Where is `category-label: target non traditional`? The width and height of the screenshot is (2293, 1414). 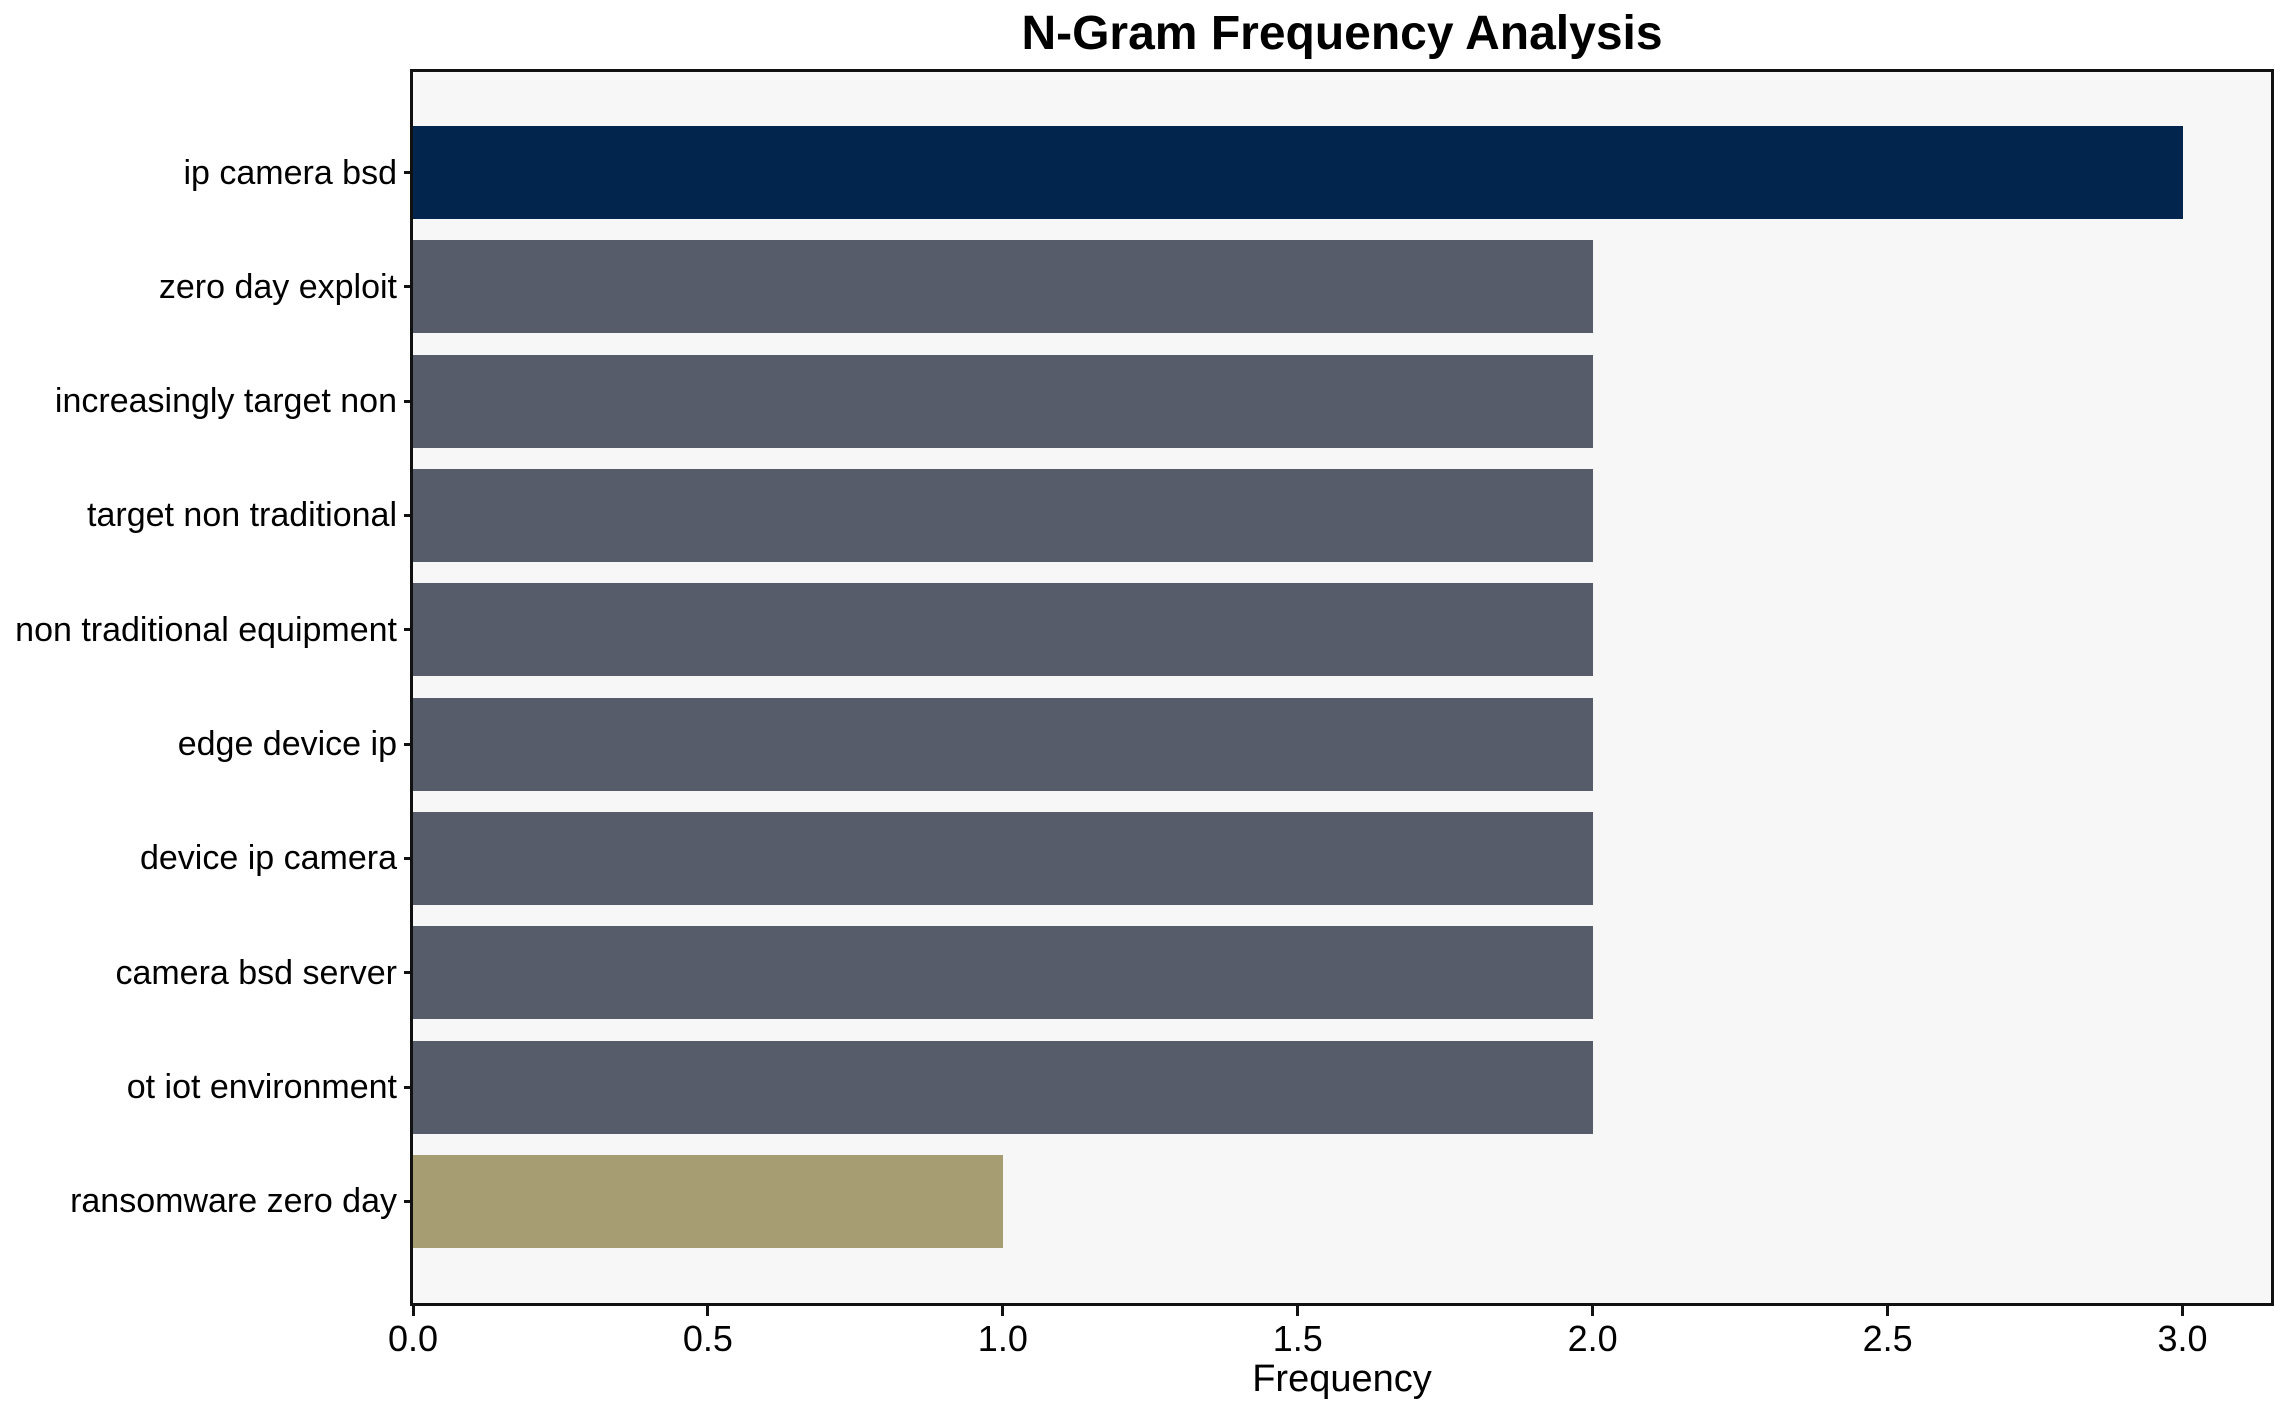
category-label: target non traditional is located at coordinates (242, 515).